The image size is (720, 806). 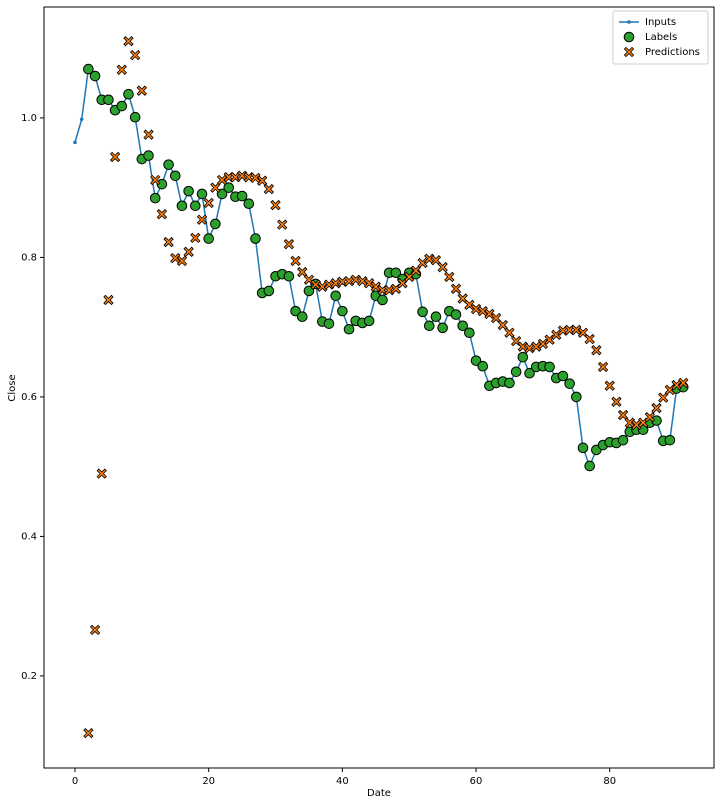 I want to click on legend-label: Predictions, so click(x=672, y=52).